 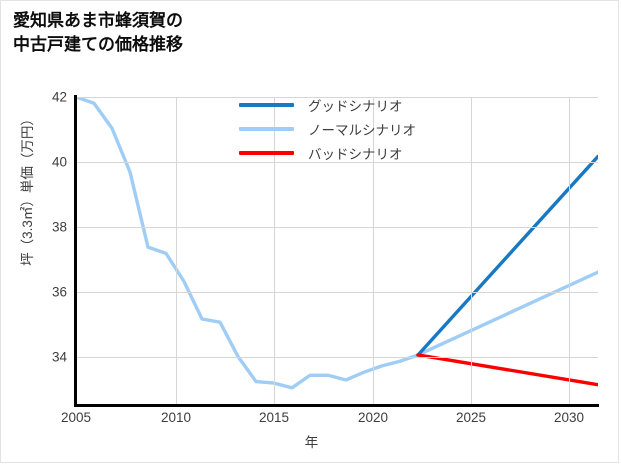 What do you see at coordinates (471, 417) in the screenshot?
I see `x-tick-2025: 2025` at bounding box center [471, 417].